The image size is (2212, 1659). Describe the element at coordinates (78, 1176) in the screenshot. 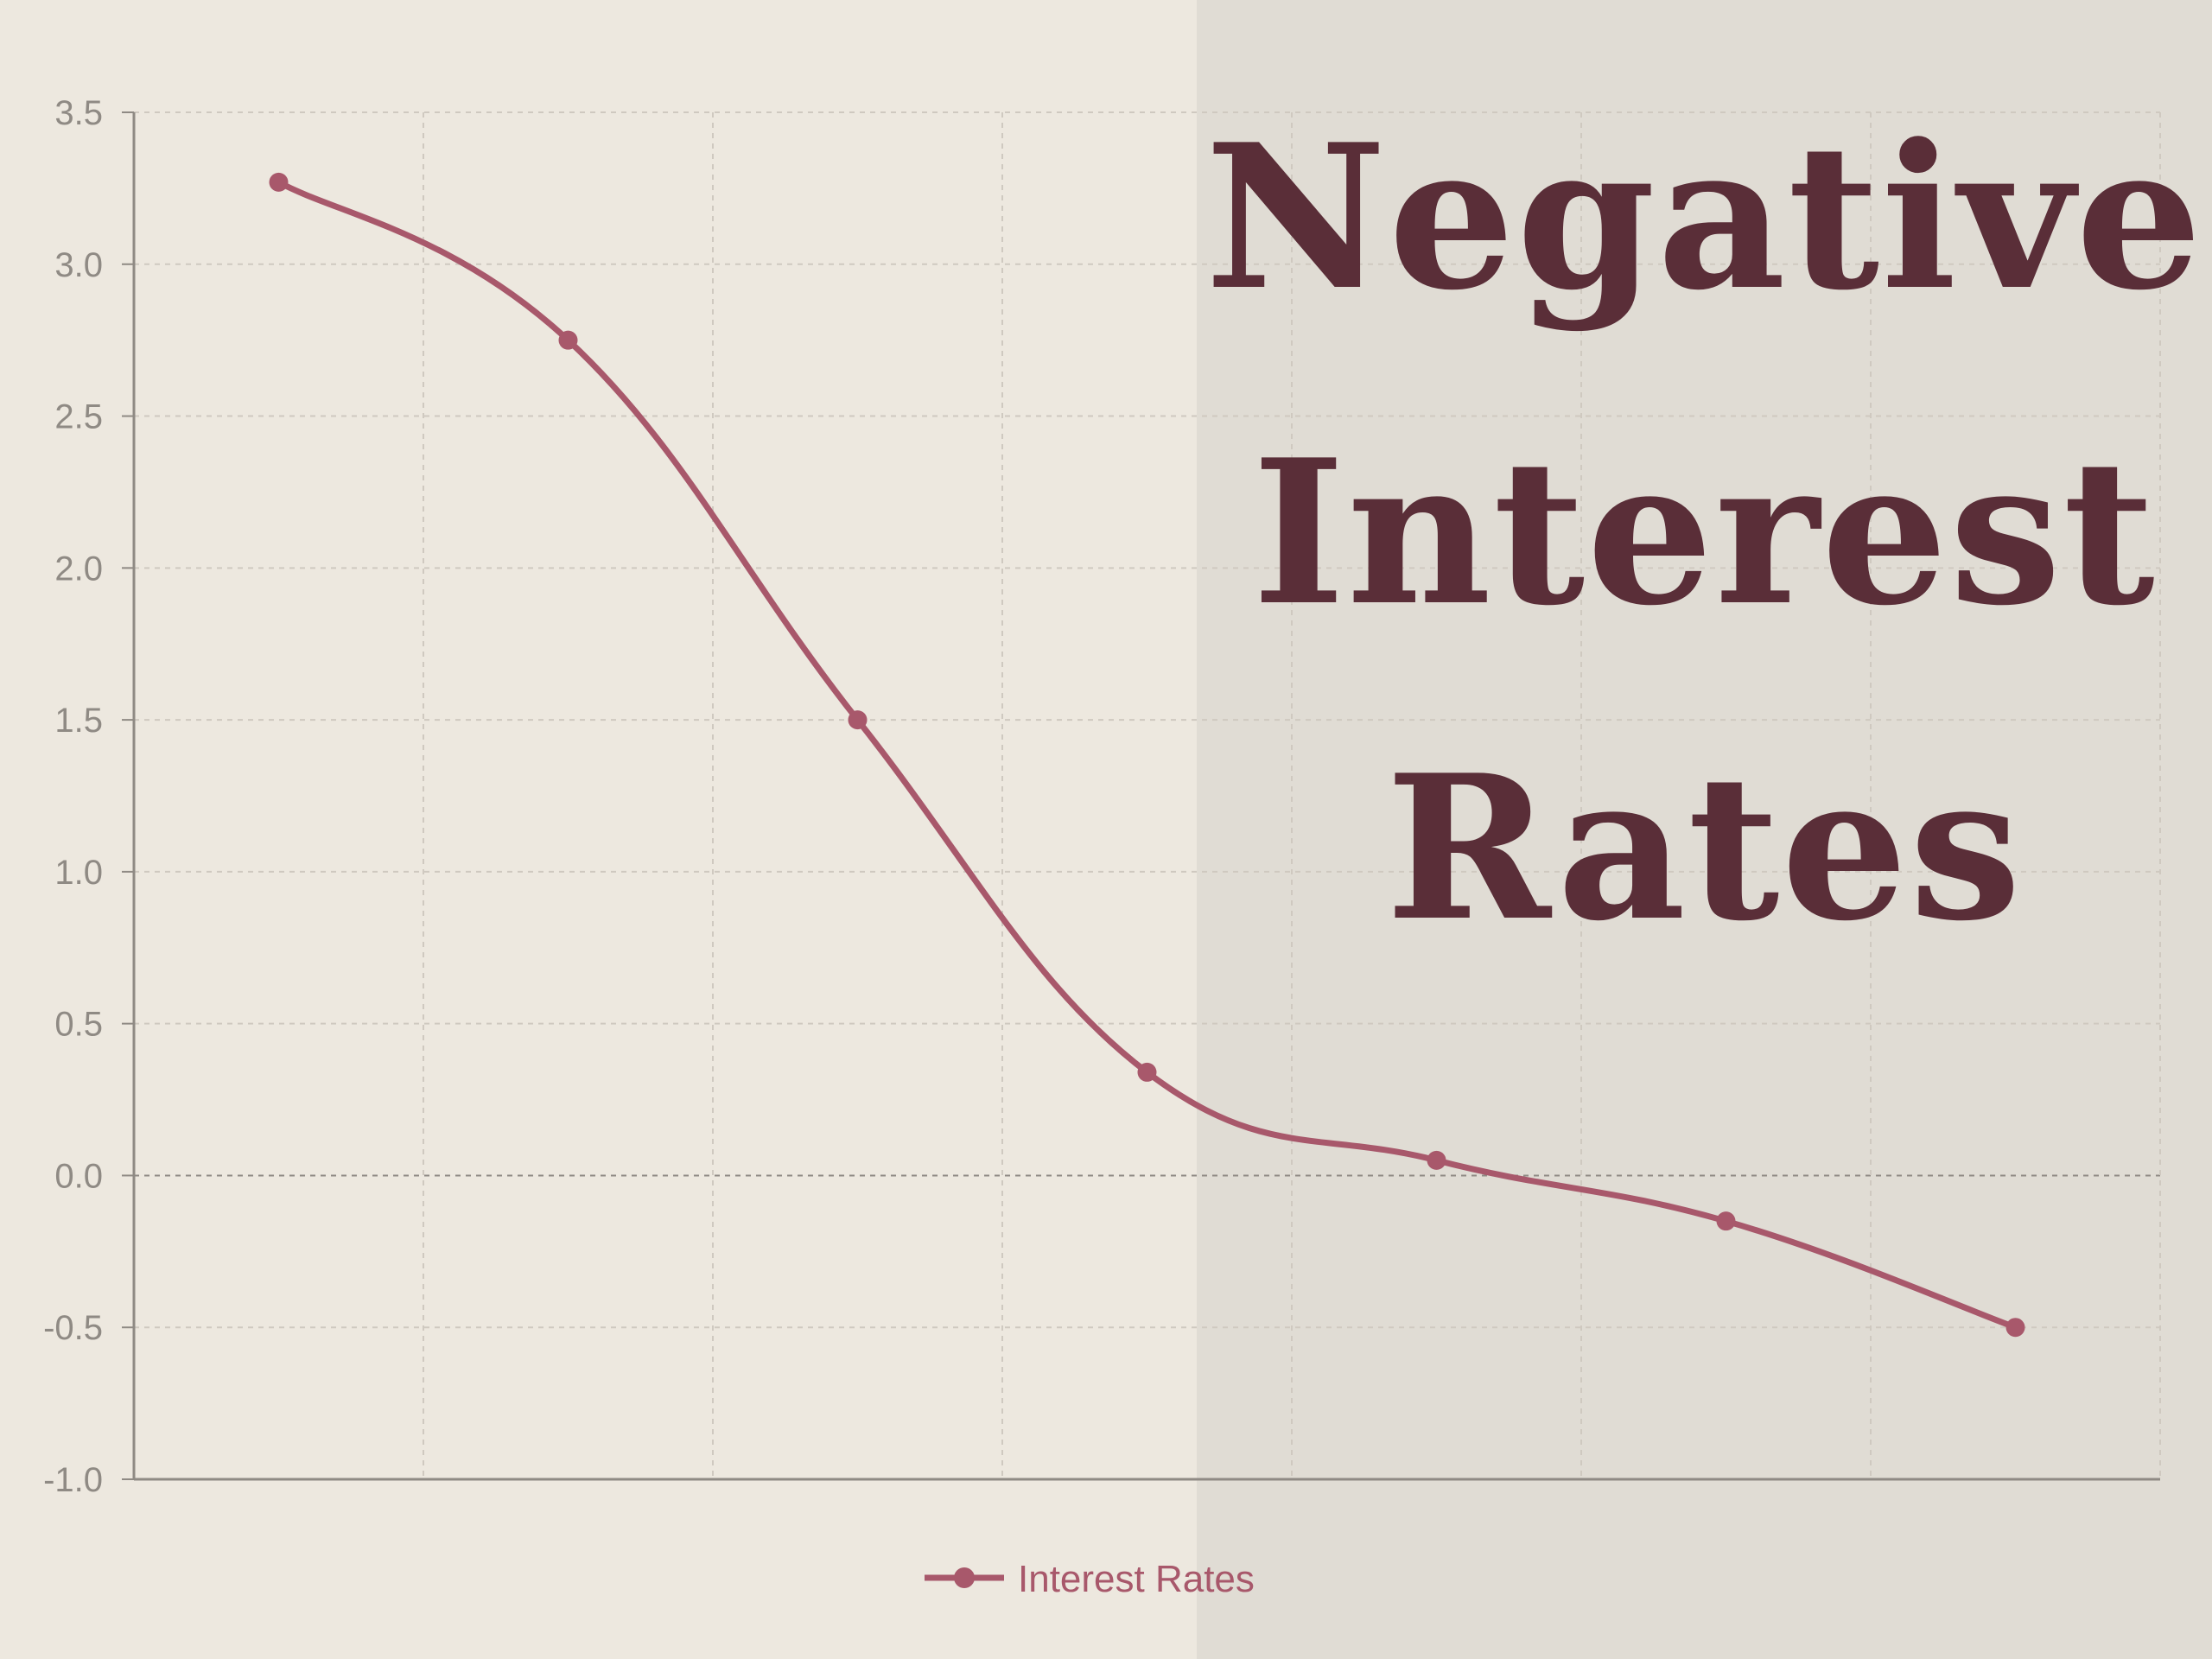

I see `y-tick-label: 0.0` at that location.